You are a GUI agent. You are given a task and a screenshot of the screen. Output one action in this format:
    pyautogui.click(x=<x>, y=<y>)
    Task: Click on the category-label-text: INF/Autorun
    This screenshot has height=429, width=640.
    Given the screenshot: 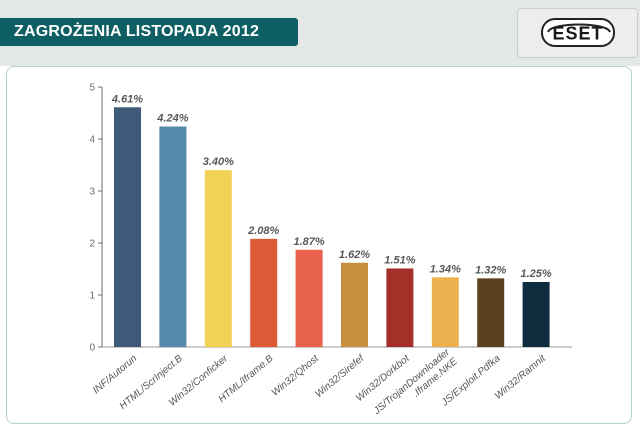 What is the action you would take?
    pyautogui.click(x=115, y=374)
    